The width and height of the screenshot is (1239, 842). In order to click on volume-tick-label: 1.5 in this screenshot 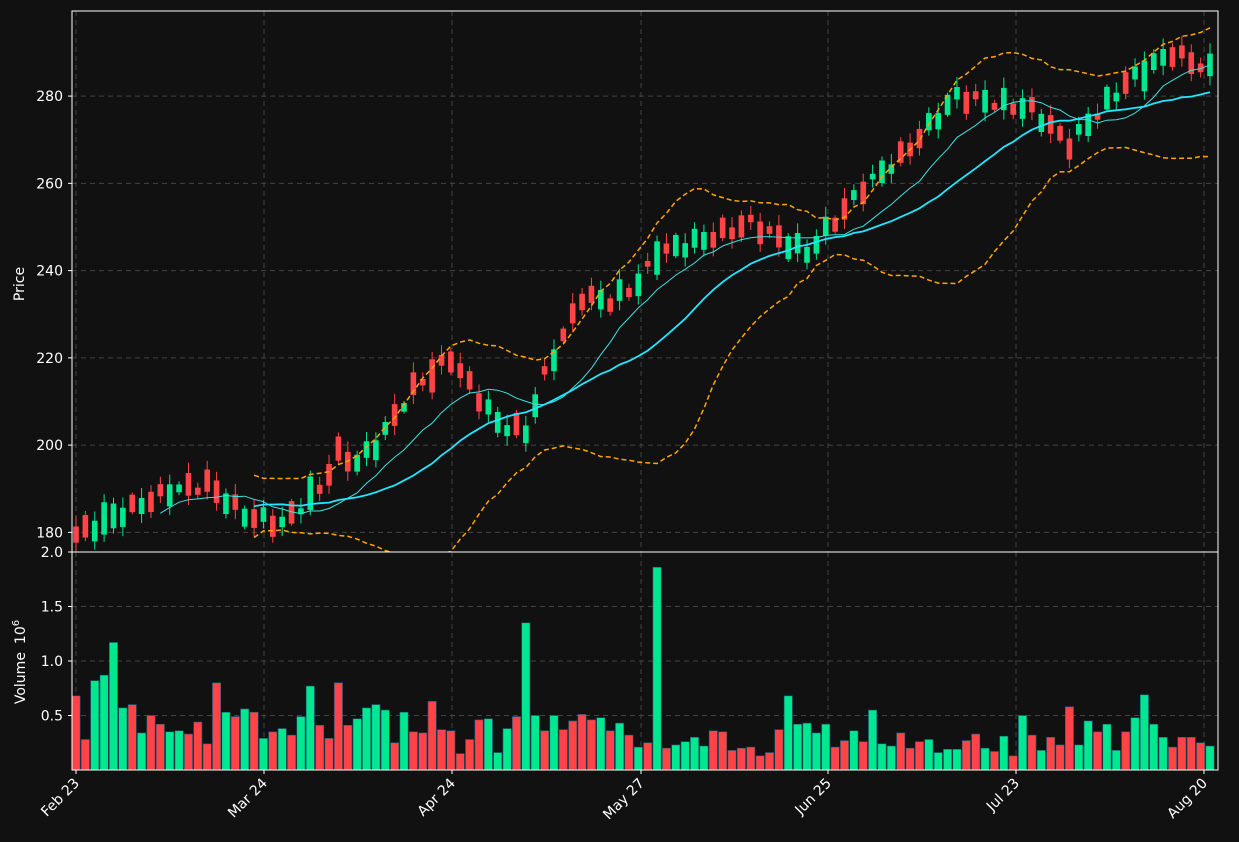, I will do `click(52, 608)`.